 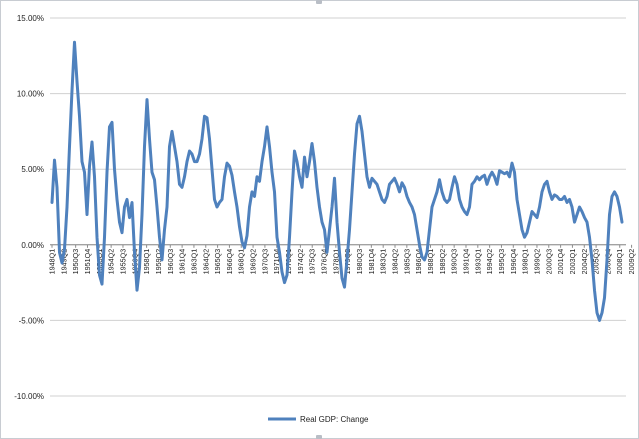 What do you see at coordinates (395, 262) in the screenshot?
I see `x-tick-label: 1984Q2` at bounding box center [395, 262].